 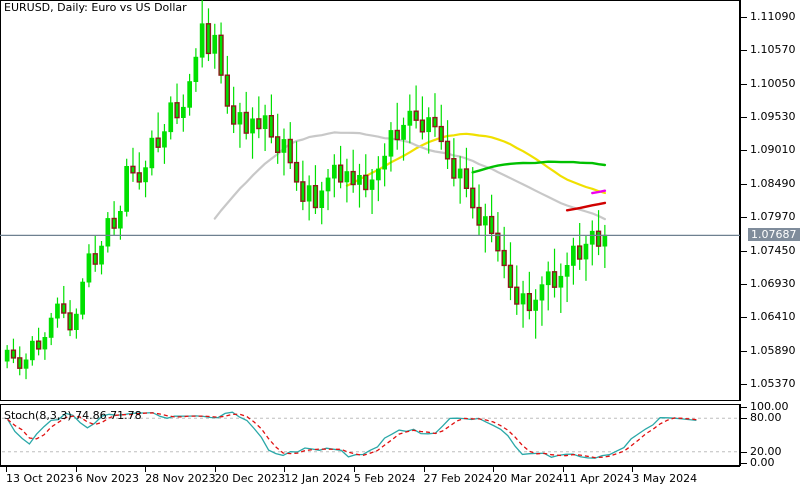 I want to click on price-axis-line, so click(x=740, y=200).